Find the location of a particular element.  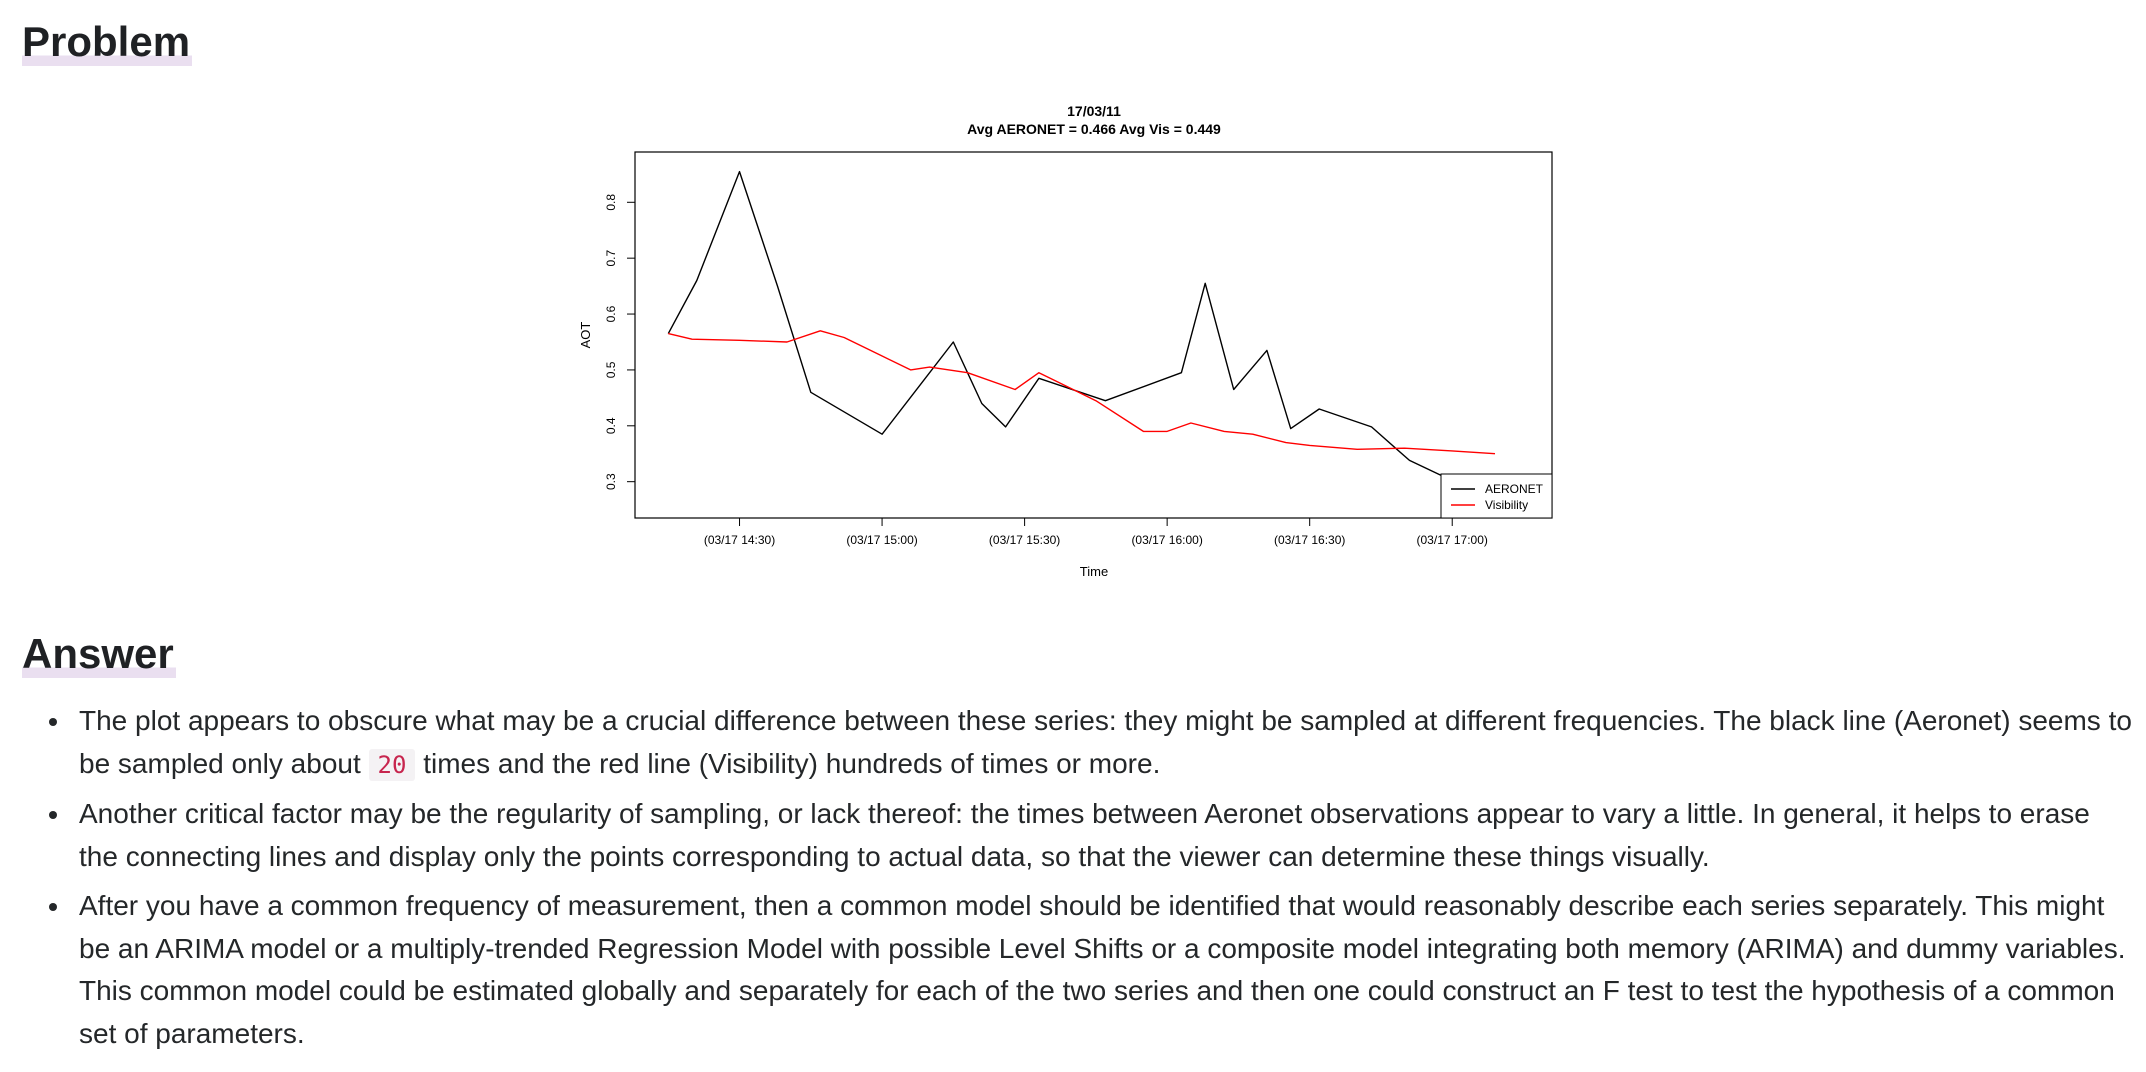

y-tick-label-1: 0.4 is located at coordinates (611, 425).